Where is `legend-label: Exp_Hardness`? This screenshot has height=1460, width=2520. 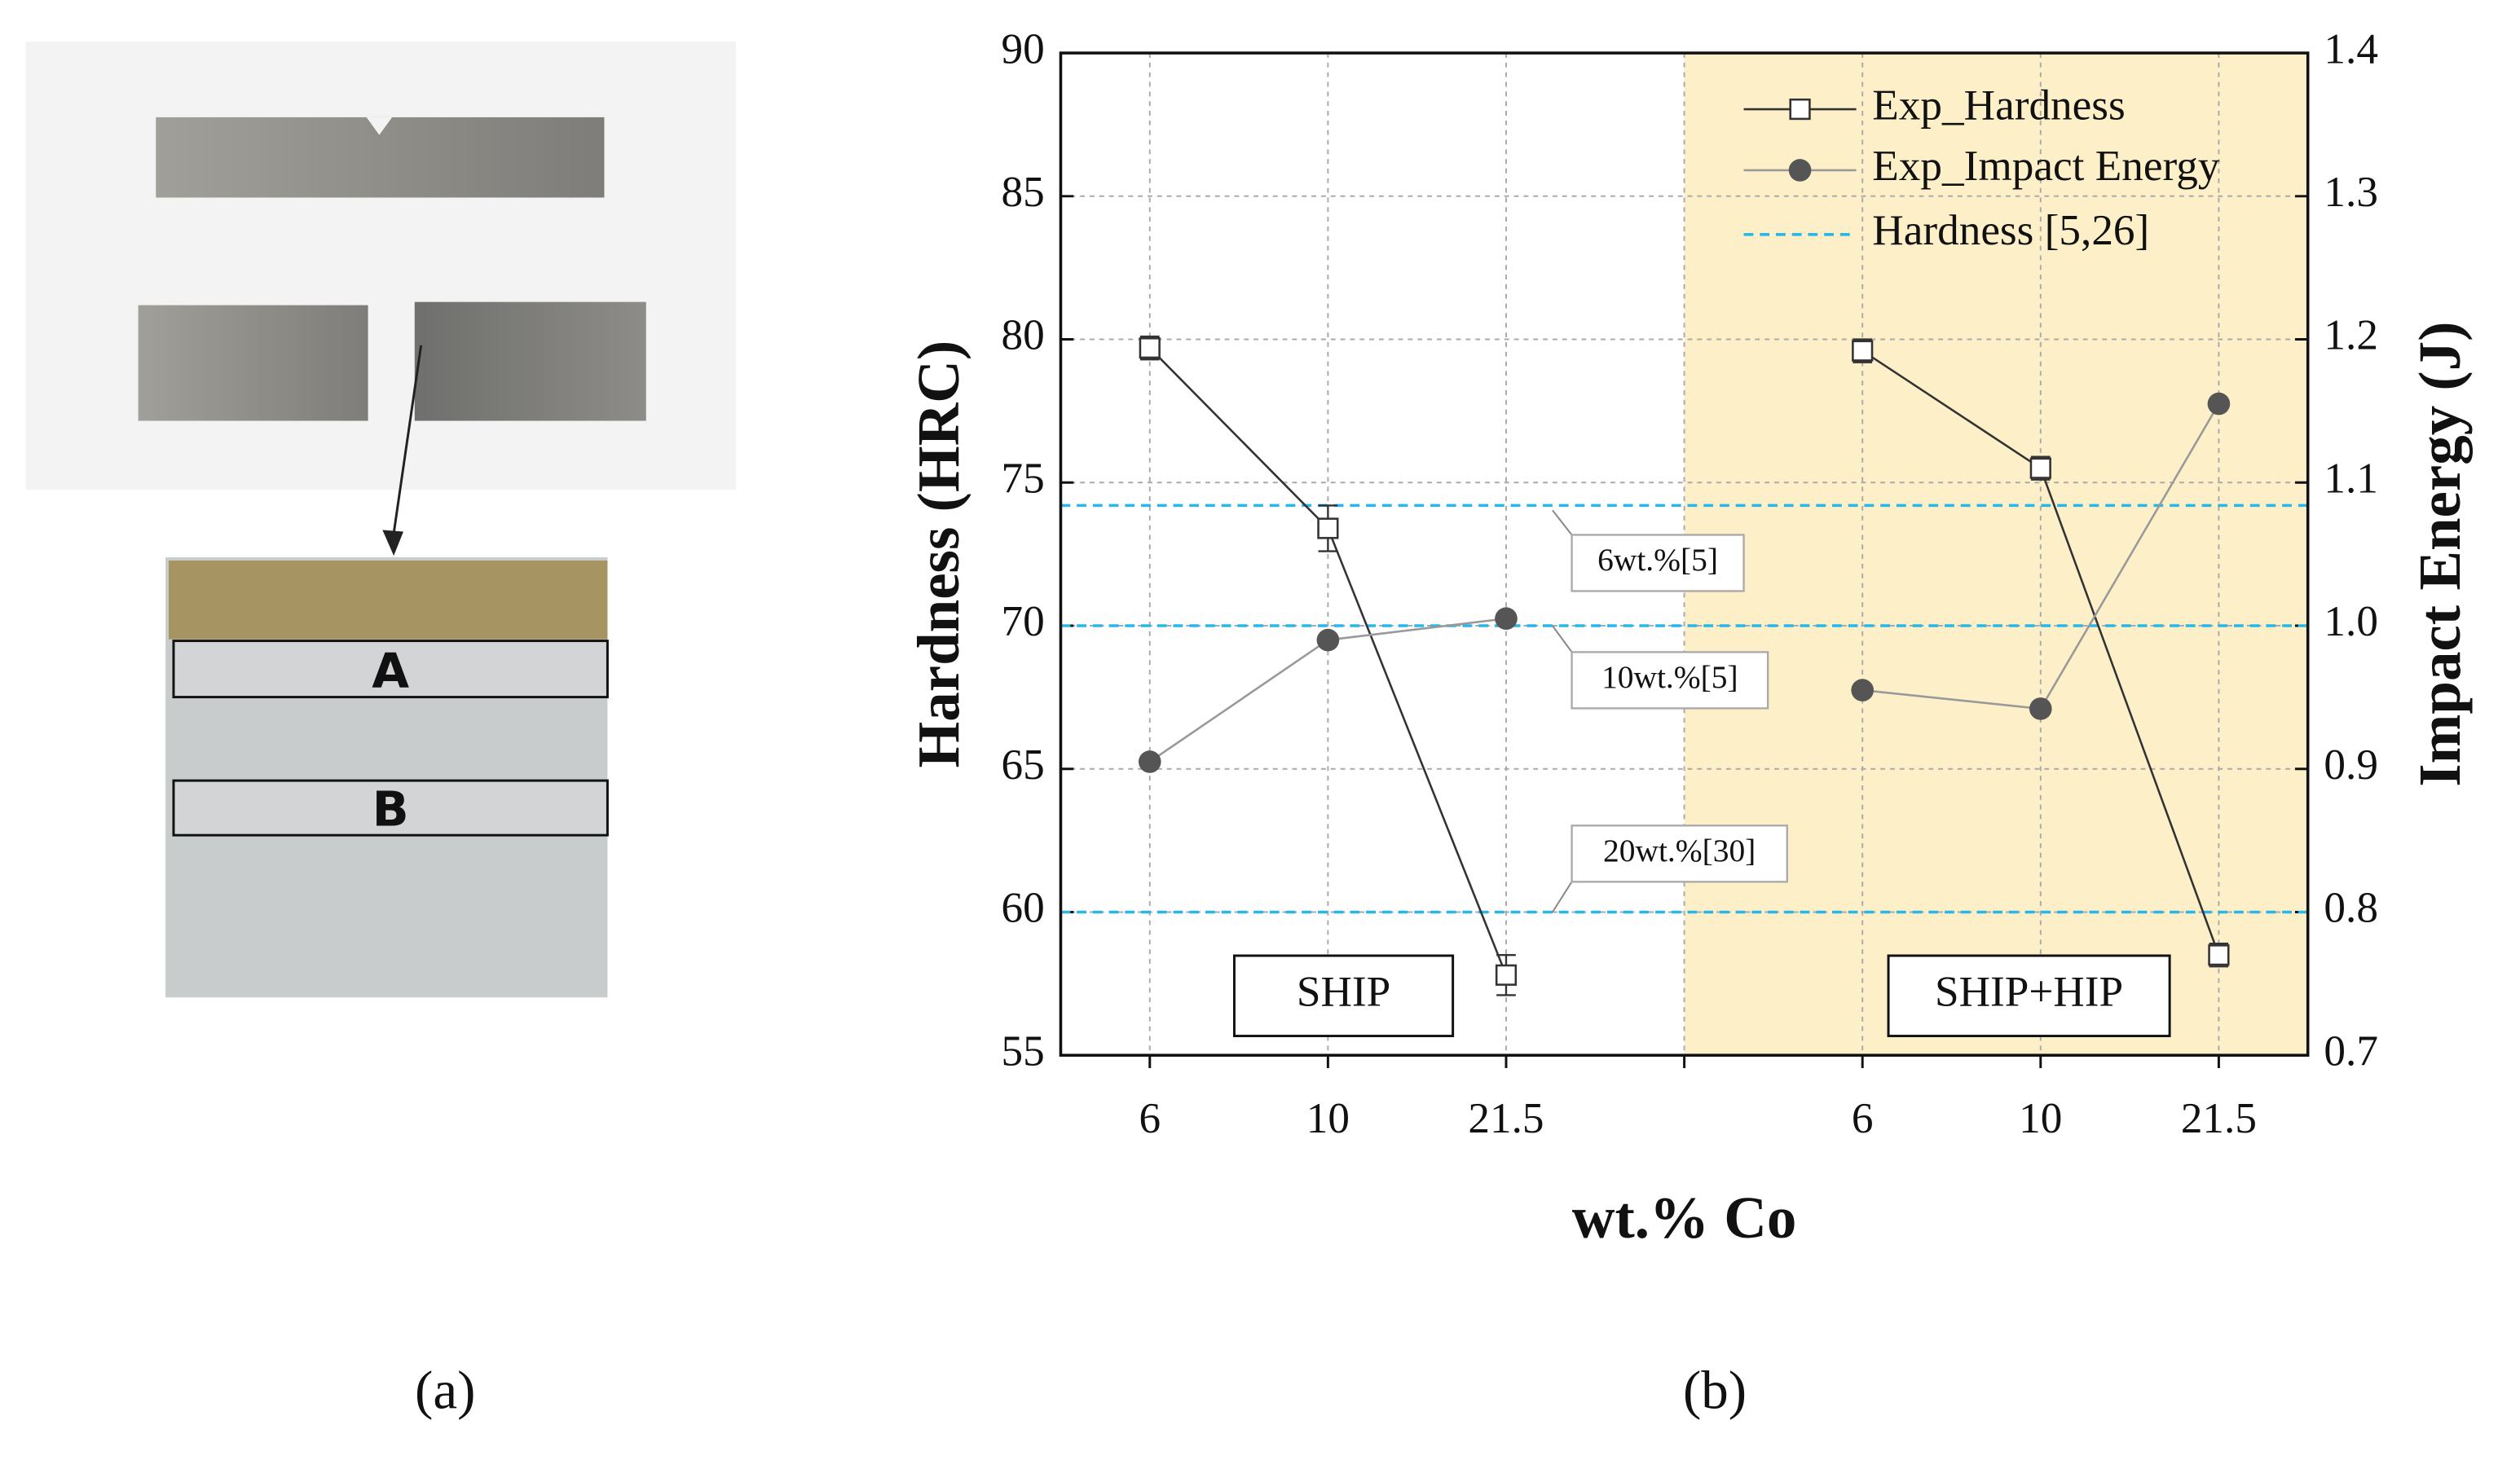 legend-label: Exp_Hardness is located at coordinates (1998, 105).